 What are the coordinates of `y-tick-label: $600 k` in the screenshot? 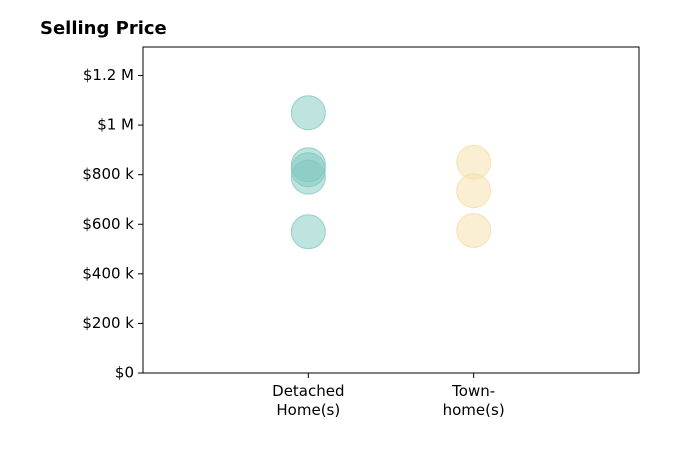 It's located at (108, 224).